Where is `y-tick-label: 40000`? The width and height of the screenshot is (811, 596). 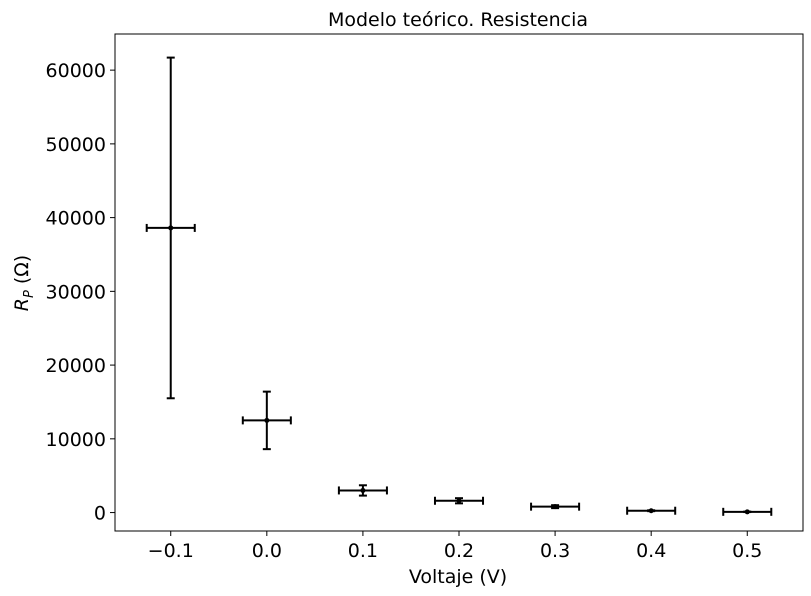 y-tick-label: 40000 is located at coordinates (76, 219).